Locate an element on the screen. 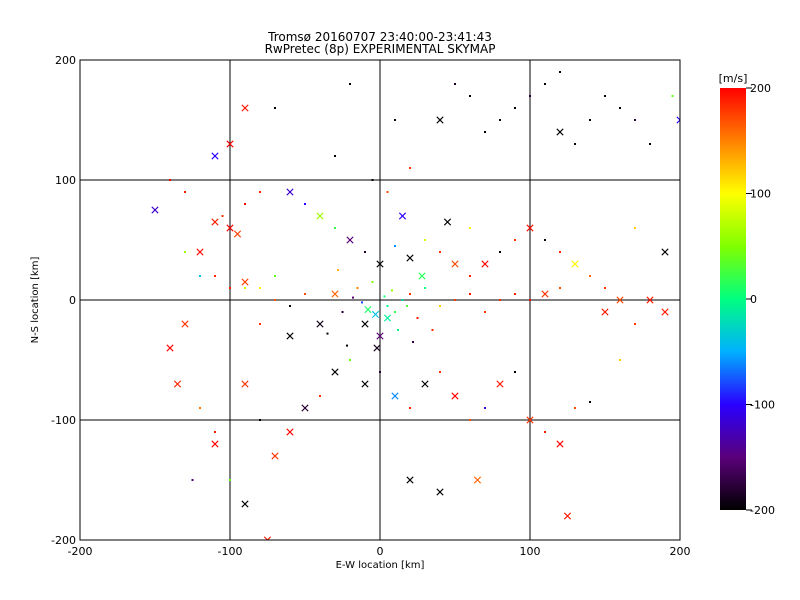 This screenshot has width=800, height=600. chart-subtitle: RwPretec (8p) EXPERIMENTAL SKYMAP is located at coordinates (380, 49).